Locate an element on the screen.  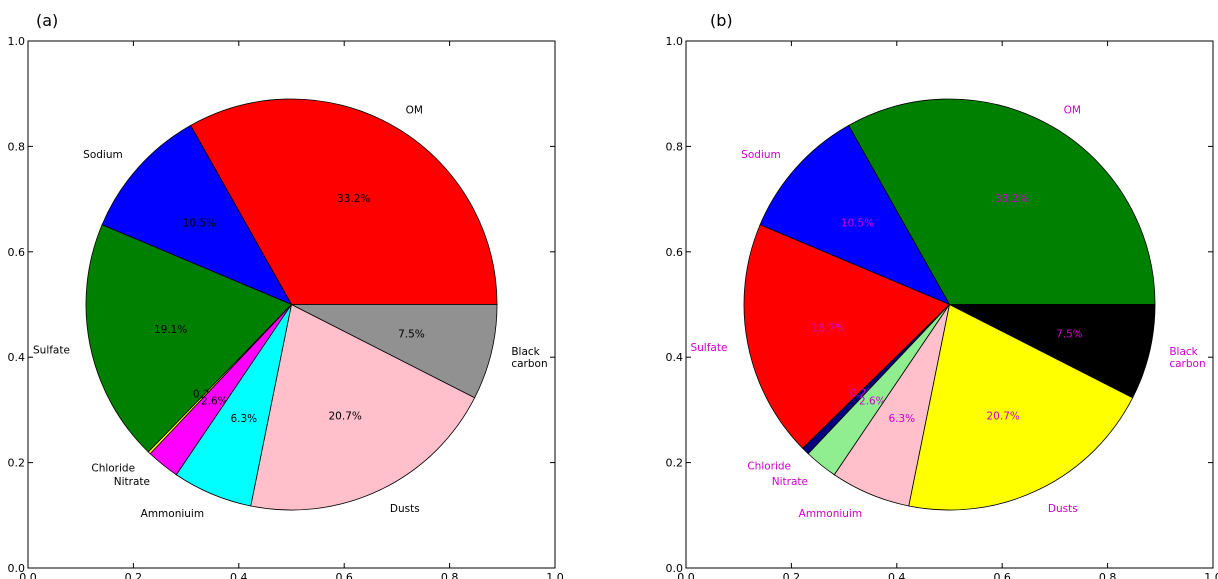
panel-label: (a) is located at coordinates (47, 20).